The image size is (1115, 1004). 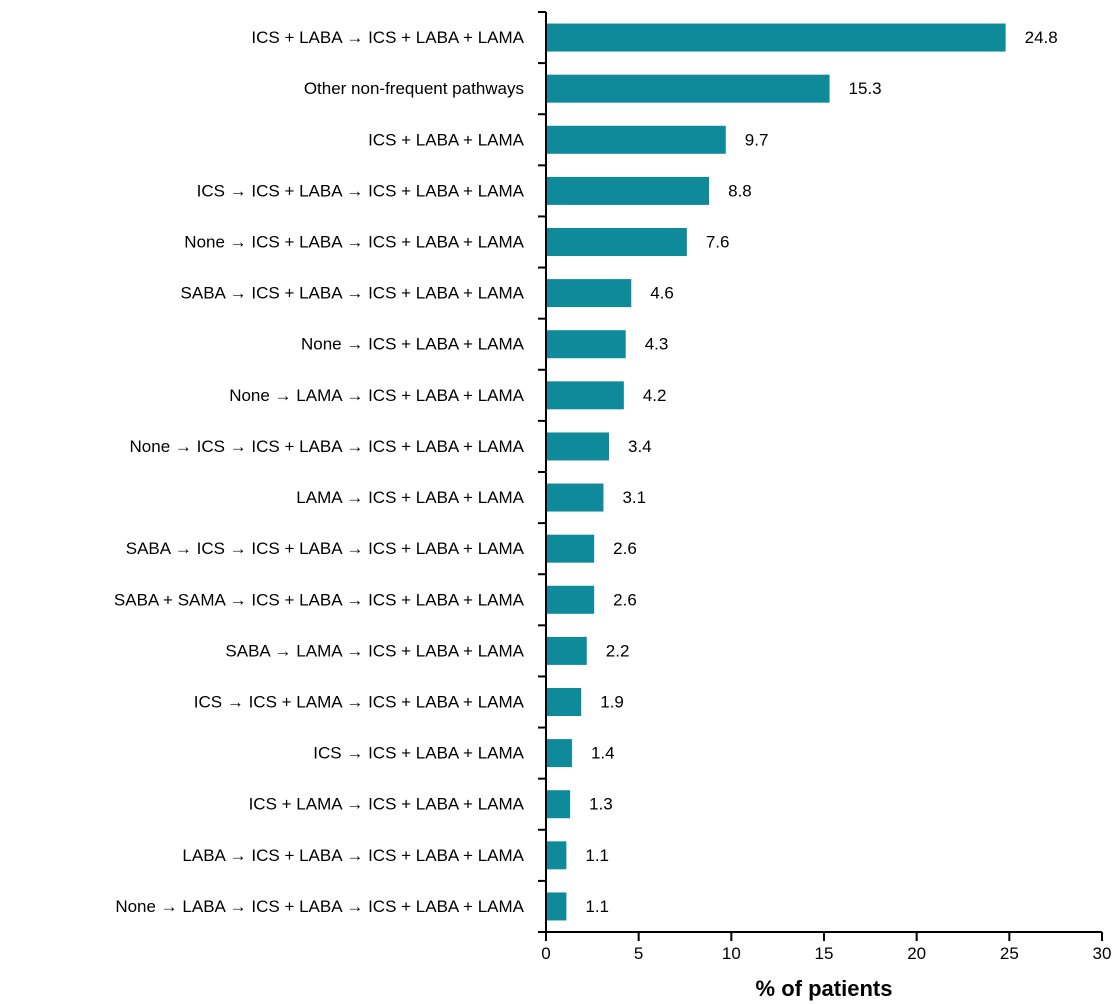 What do you see at coordinates (359, 702) in the screenshot?
I see `category-label: ICS → ICS + LAMA → ICS + LABA + LAMA` at bounding box center [359, 702].